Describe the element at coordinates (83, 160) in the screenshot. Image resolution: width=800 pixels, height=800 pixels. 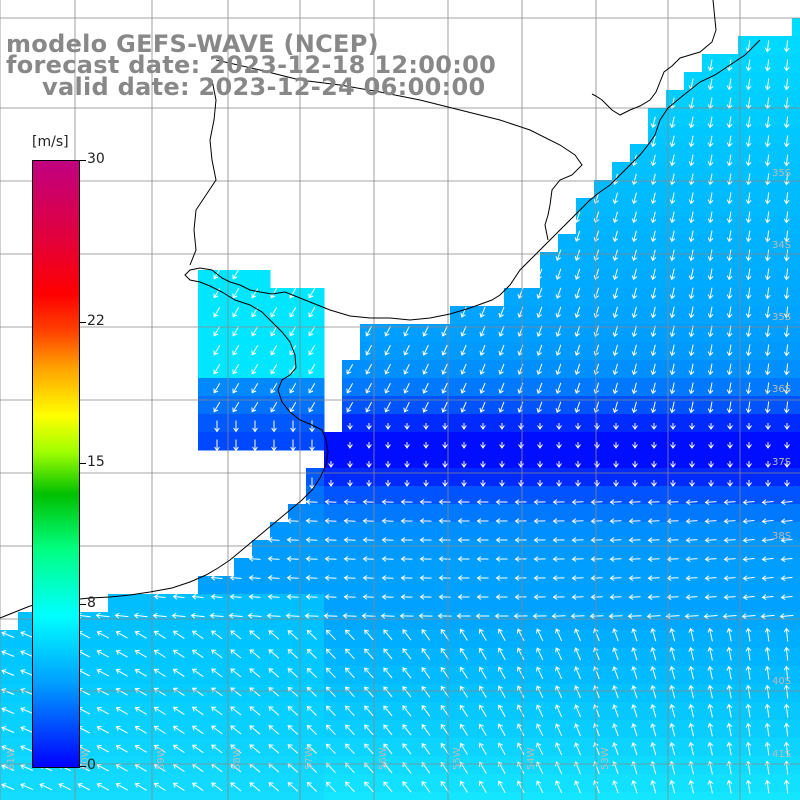
I see `colorbar-tick` at that location.